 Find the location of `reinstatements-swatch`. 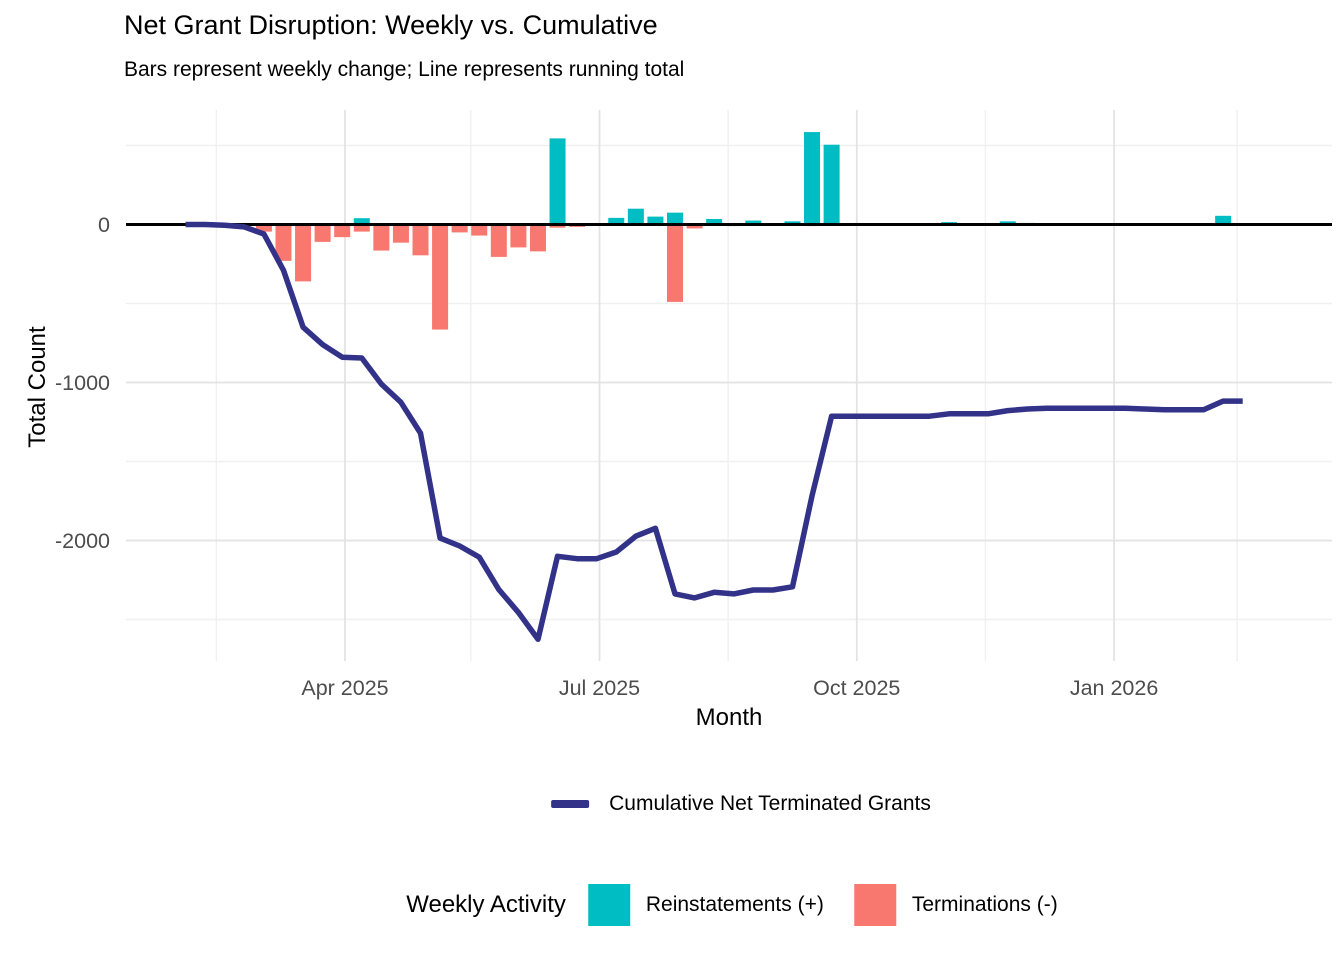

reinstatements-swatch is located at coordinates (608, 905).